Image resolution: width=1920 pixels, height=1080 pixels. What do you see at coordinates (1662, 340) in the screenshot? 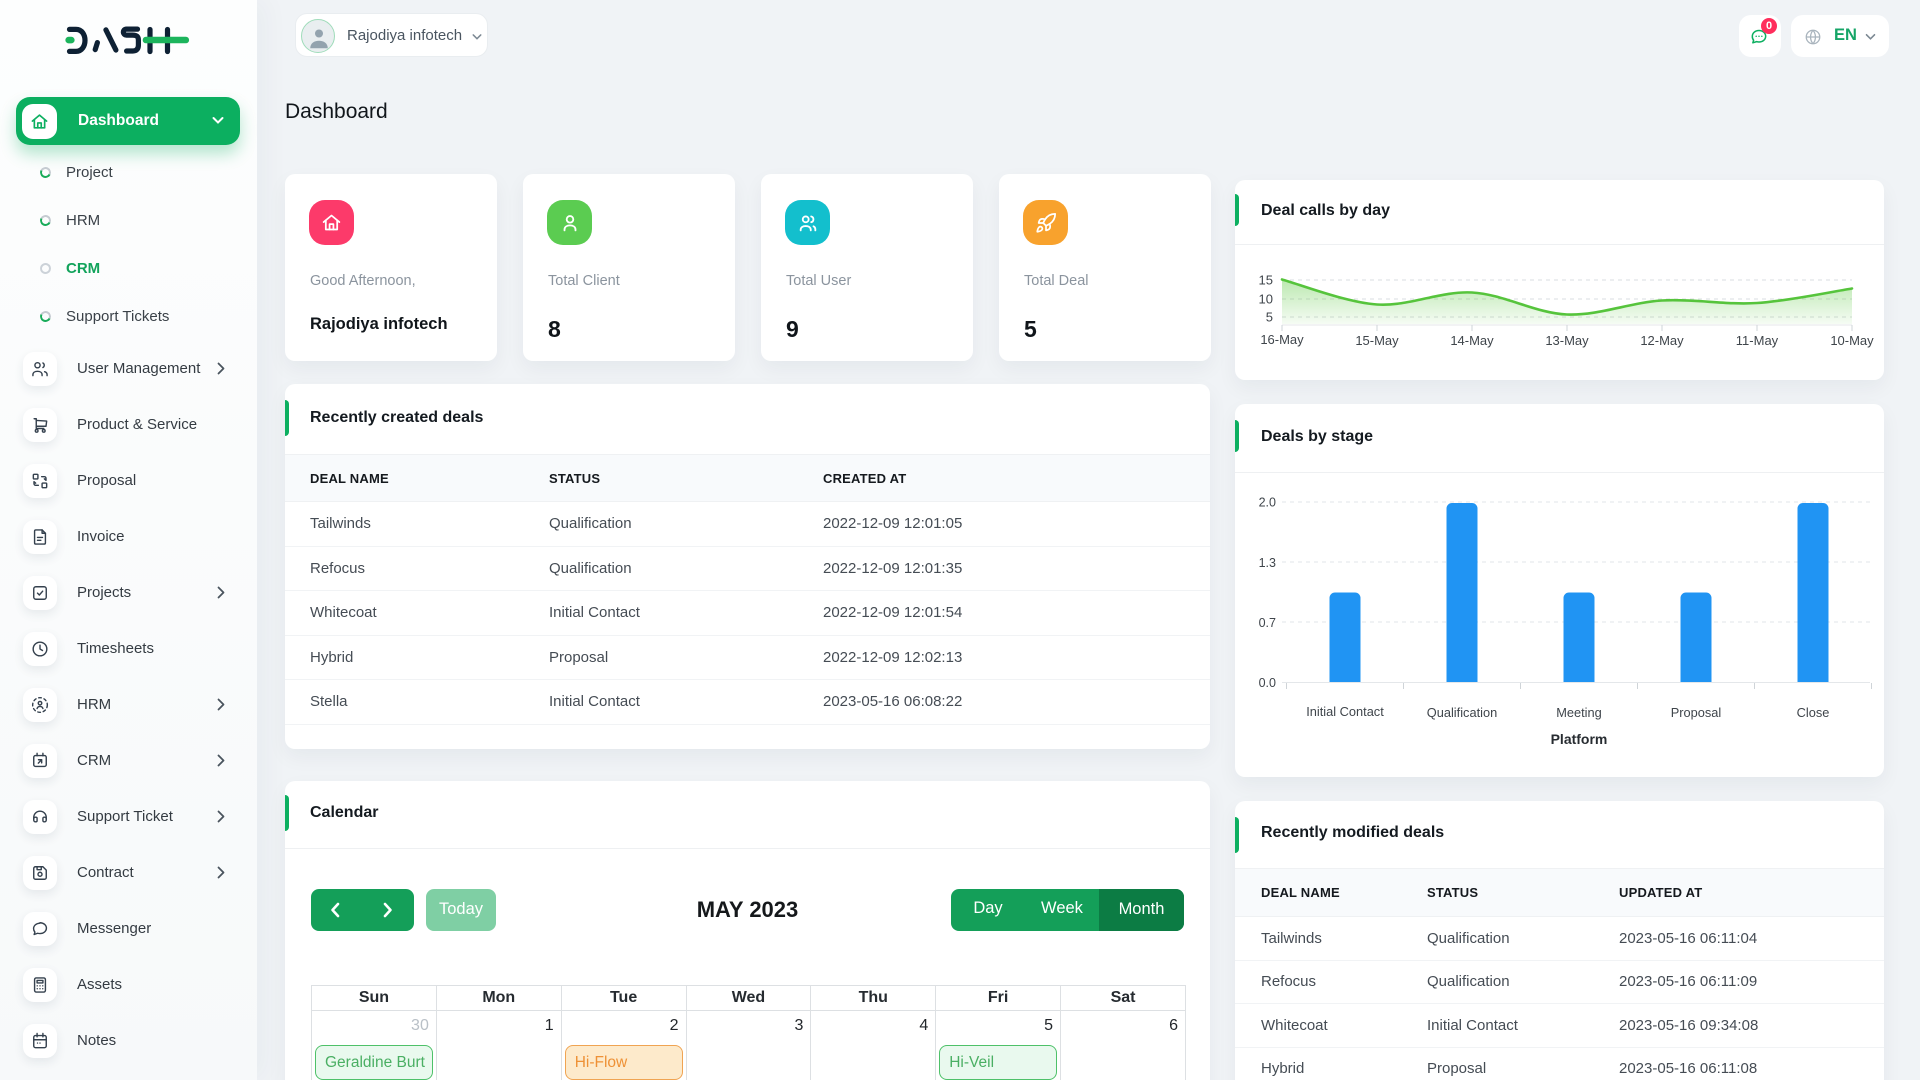
I see `svg-text: 12-May` at bounding box center [1662, 340].